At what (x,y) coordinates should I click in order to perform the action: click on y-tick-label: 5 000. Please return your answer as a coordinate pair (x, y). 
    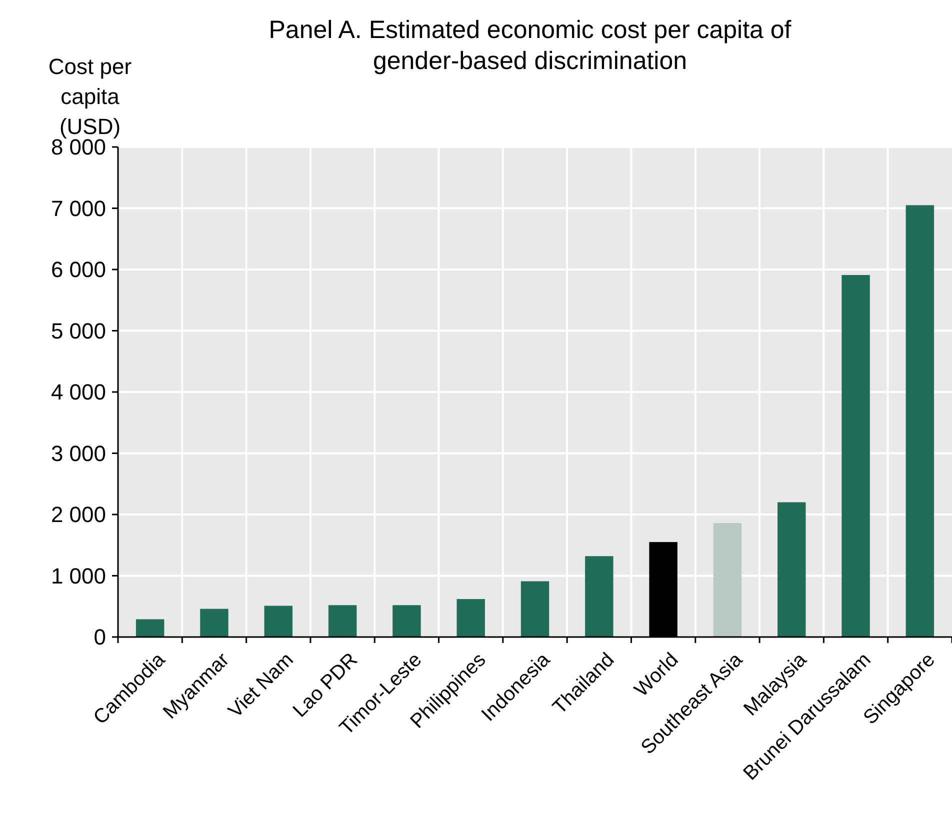
    Looking at the image, I should click on (78, 331).